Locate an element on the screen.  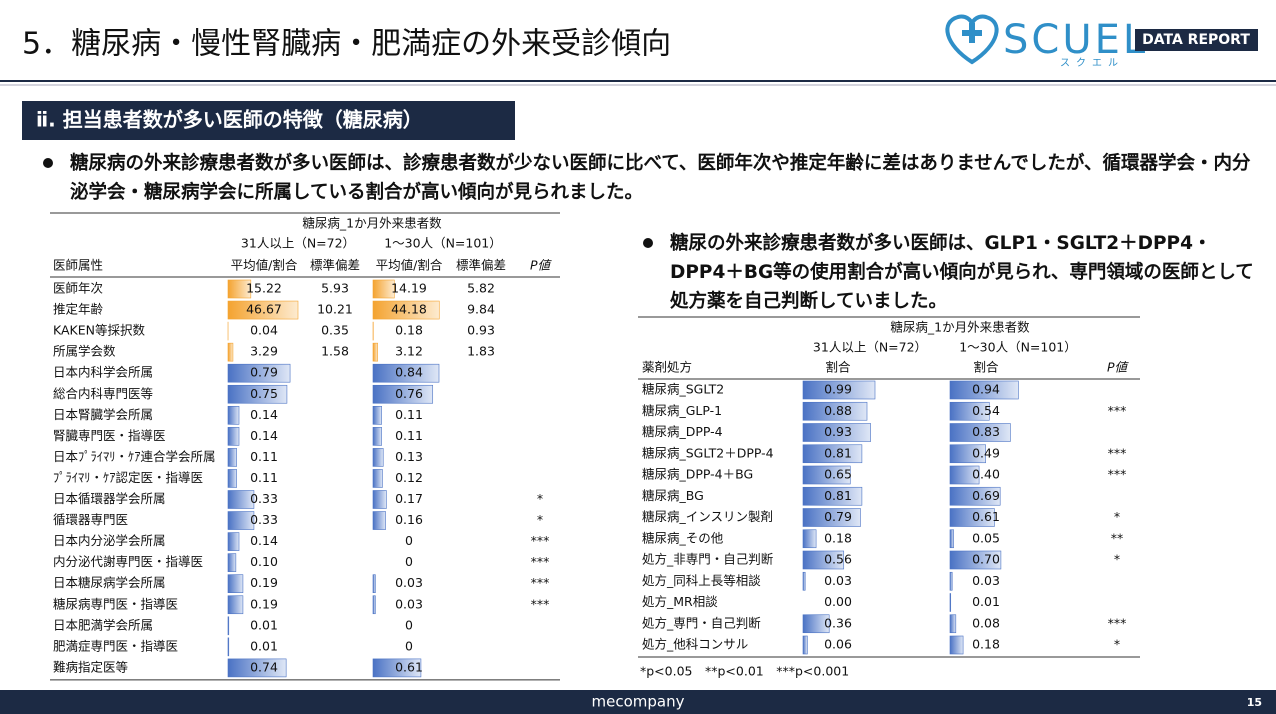
row-label: 総合内科専門医等 is located at coordinates (103, 393).